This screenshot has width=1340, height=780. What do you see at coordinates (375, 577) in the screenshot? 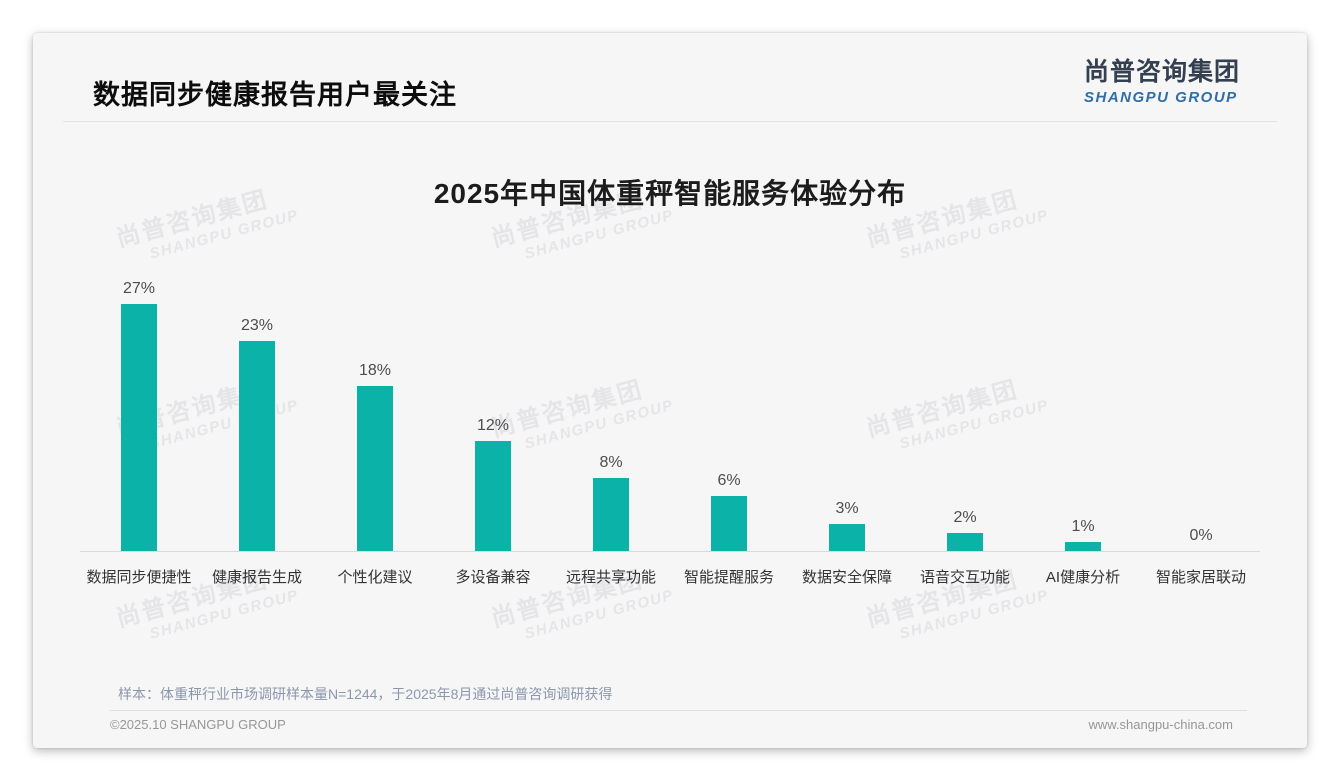
I see `x-axis-label: 个性化建议` at bounding box center [375, 577].